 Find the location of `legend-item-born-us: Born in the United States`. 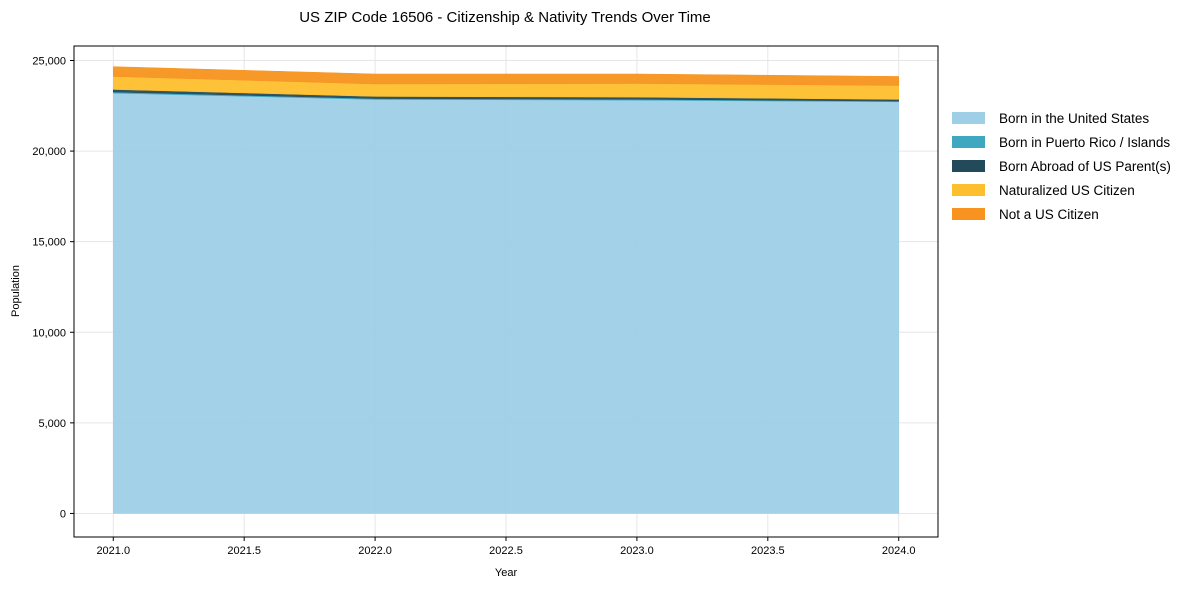

legend-item-born-us: Born in the United States is located at coordinates (1061, 118).